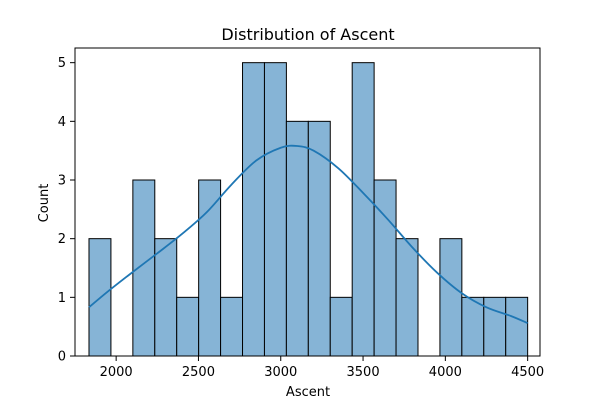  Describe the element at coordinates (307, 34) in the screenshot. I see `chart-title: Distribution of Ascent` at that location.